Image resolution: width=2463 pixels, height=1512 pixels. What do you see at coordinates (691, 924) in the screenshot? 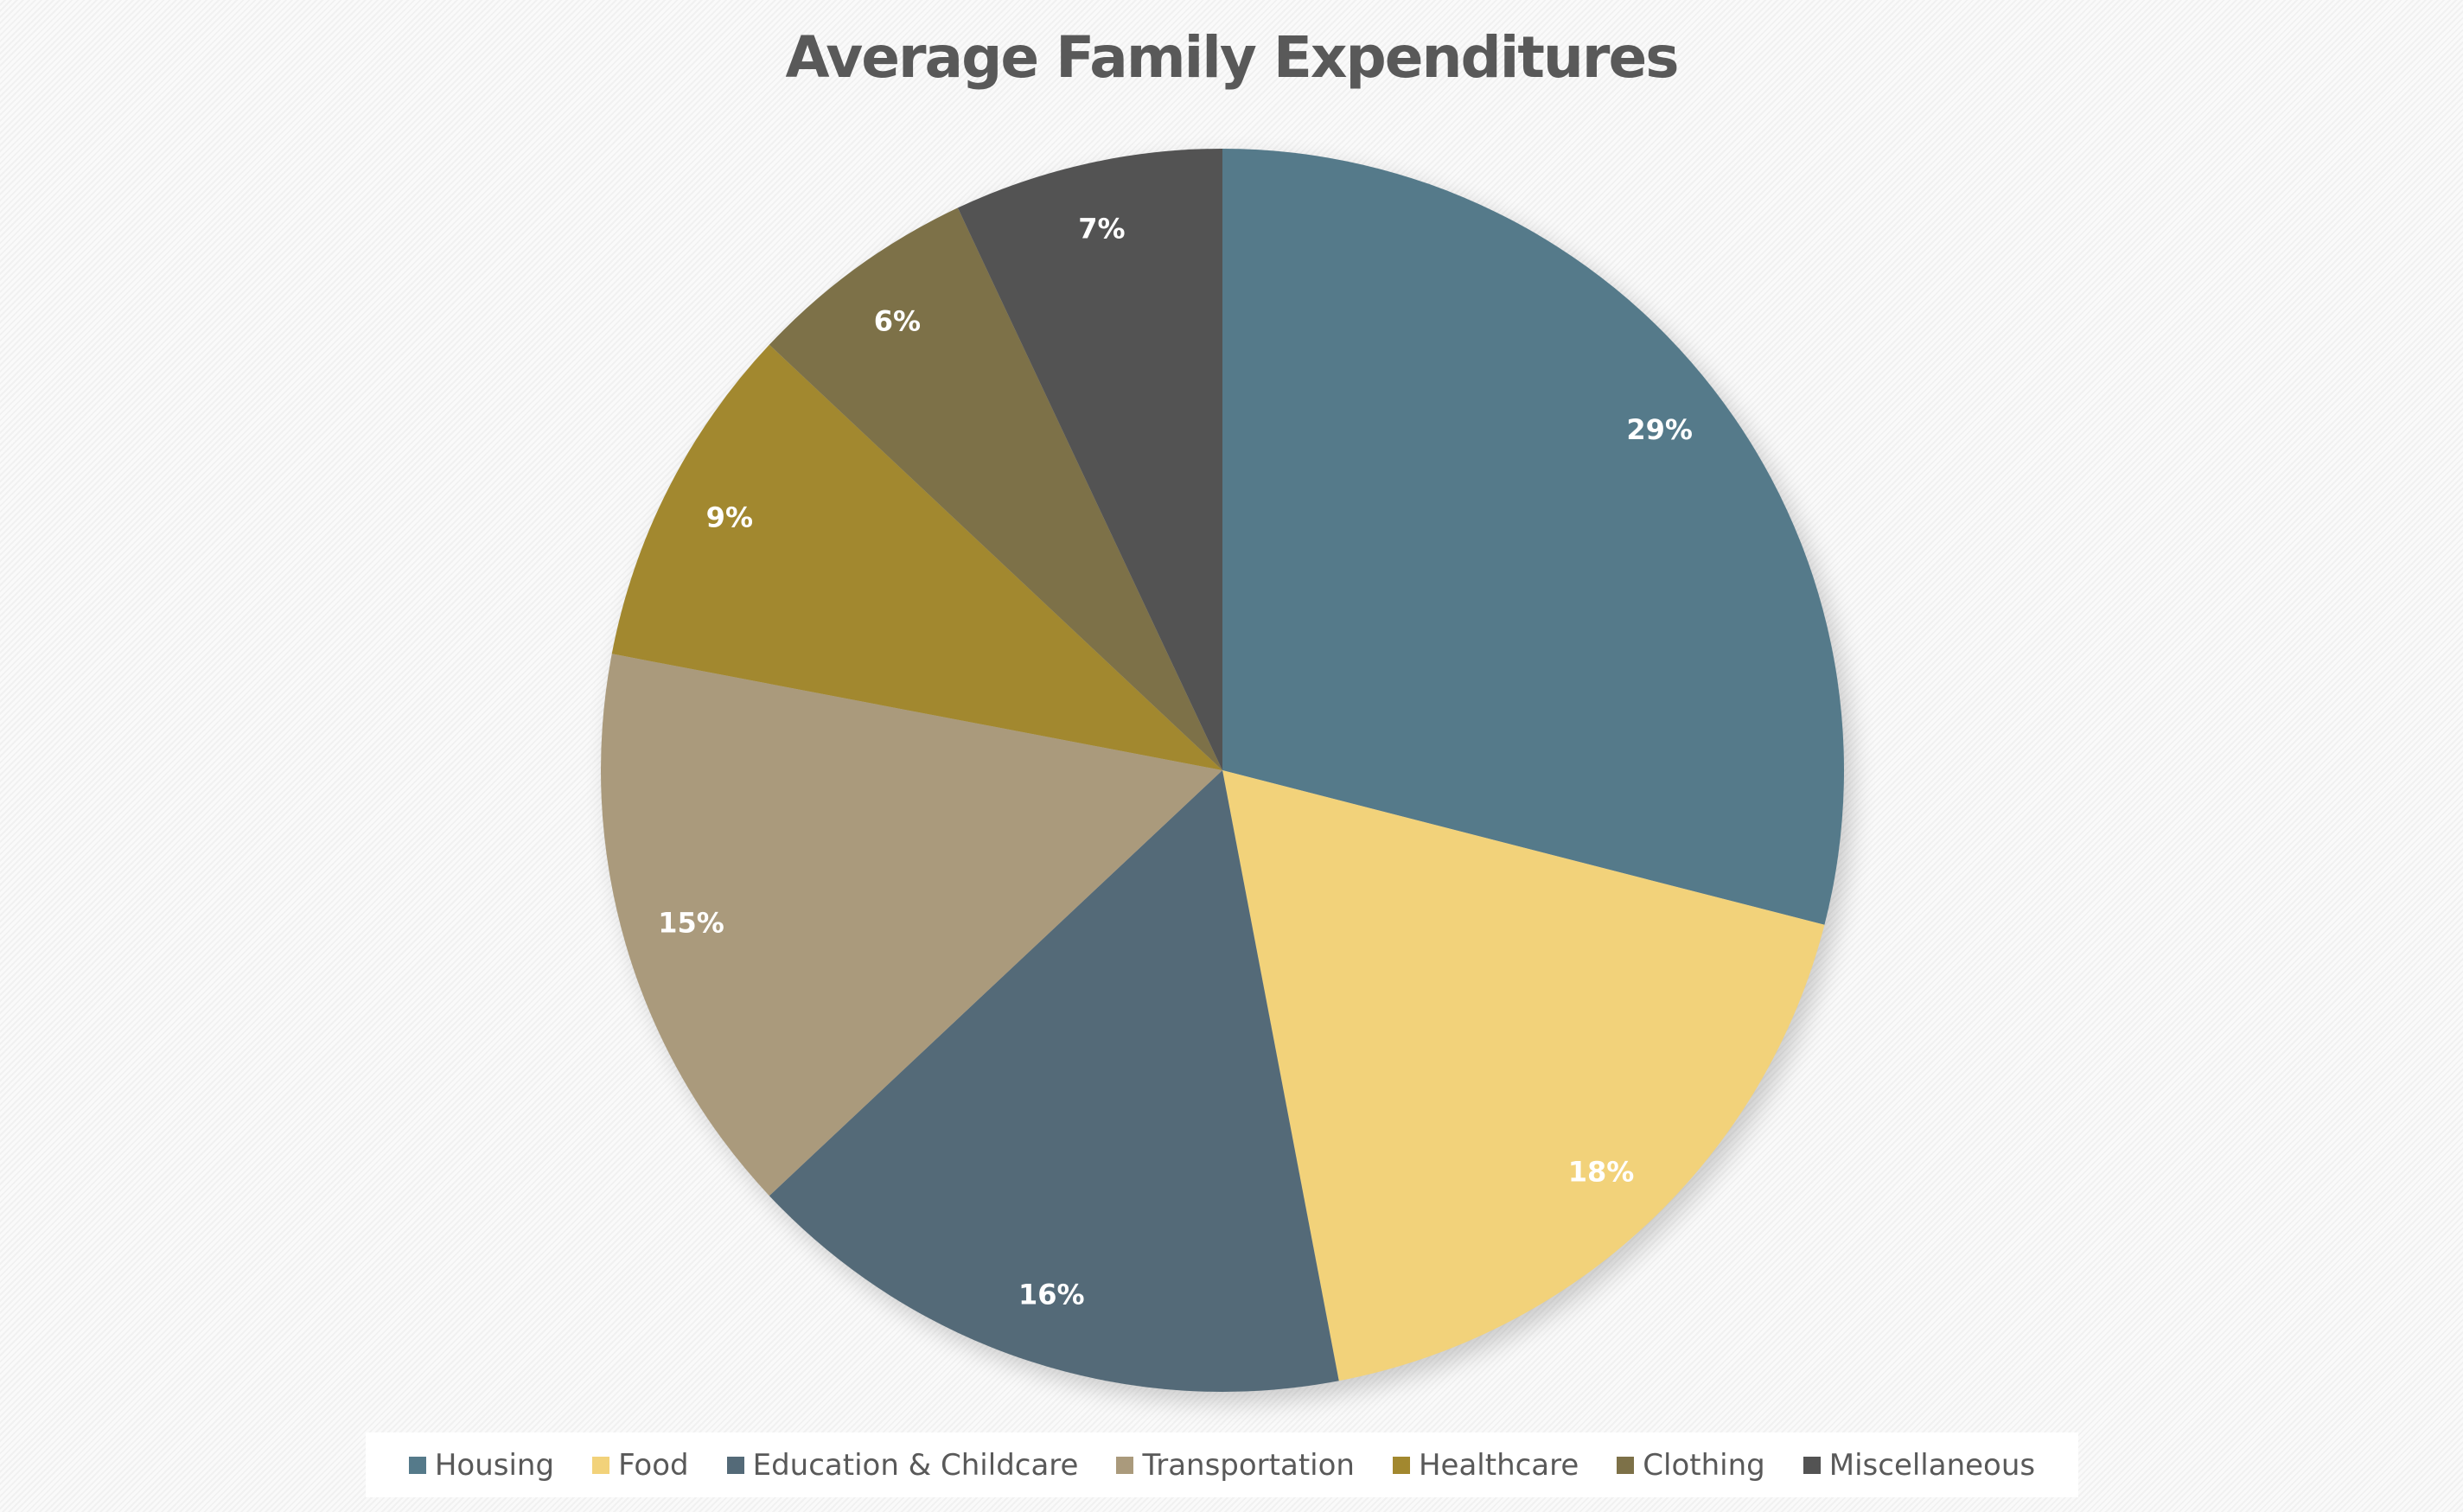
I see `data-label: 15%` at bounding box center [691, 924].